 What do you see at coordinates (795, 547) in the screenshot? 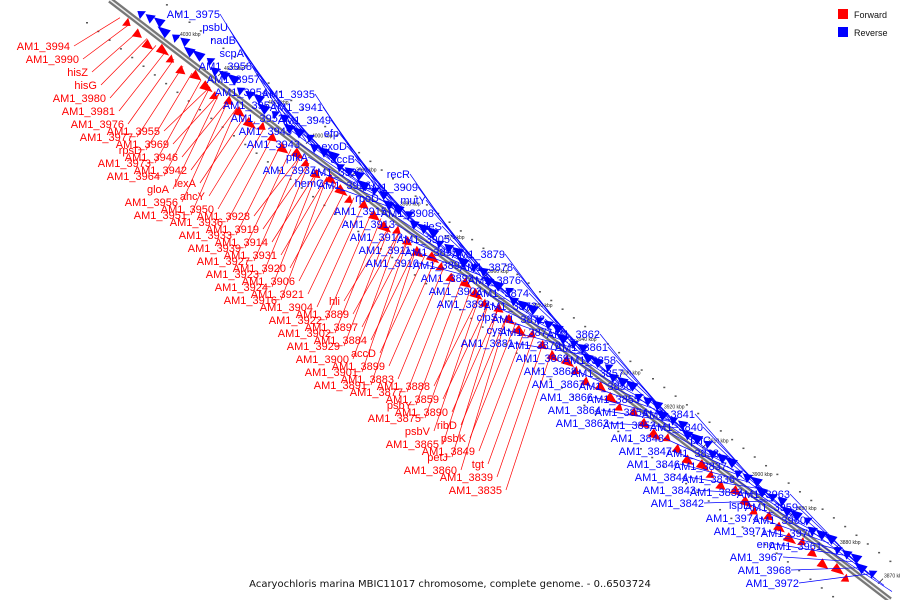
I see `gene-label: AM1_3961` at bounding box center [795, 547].